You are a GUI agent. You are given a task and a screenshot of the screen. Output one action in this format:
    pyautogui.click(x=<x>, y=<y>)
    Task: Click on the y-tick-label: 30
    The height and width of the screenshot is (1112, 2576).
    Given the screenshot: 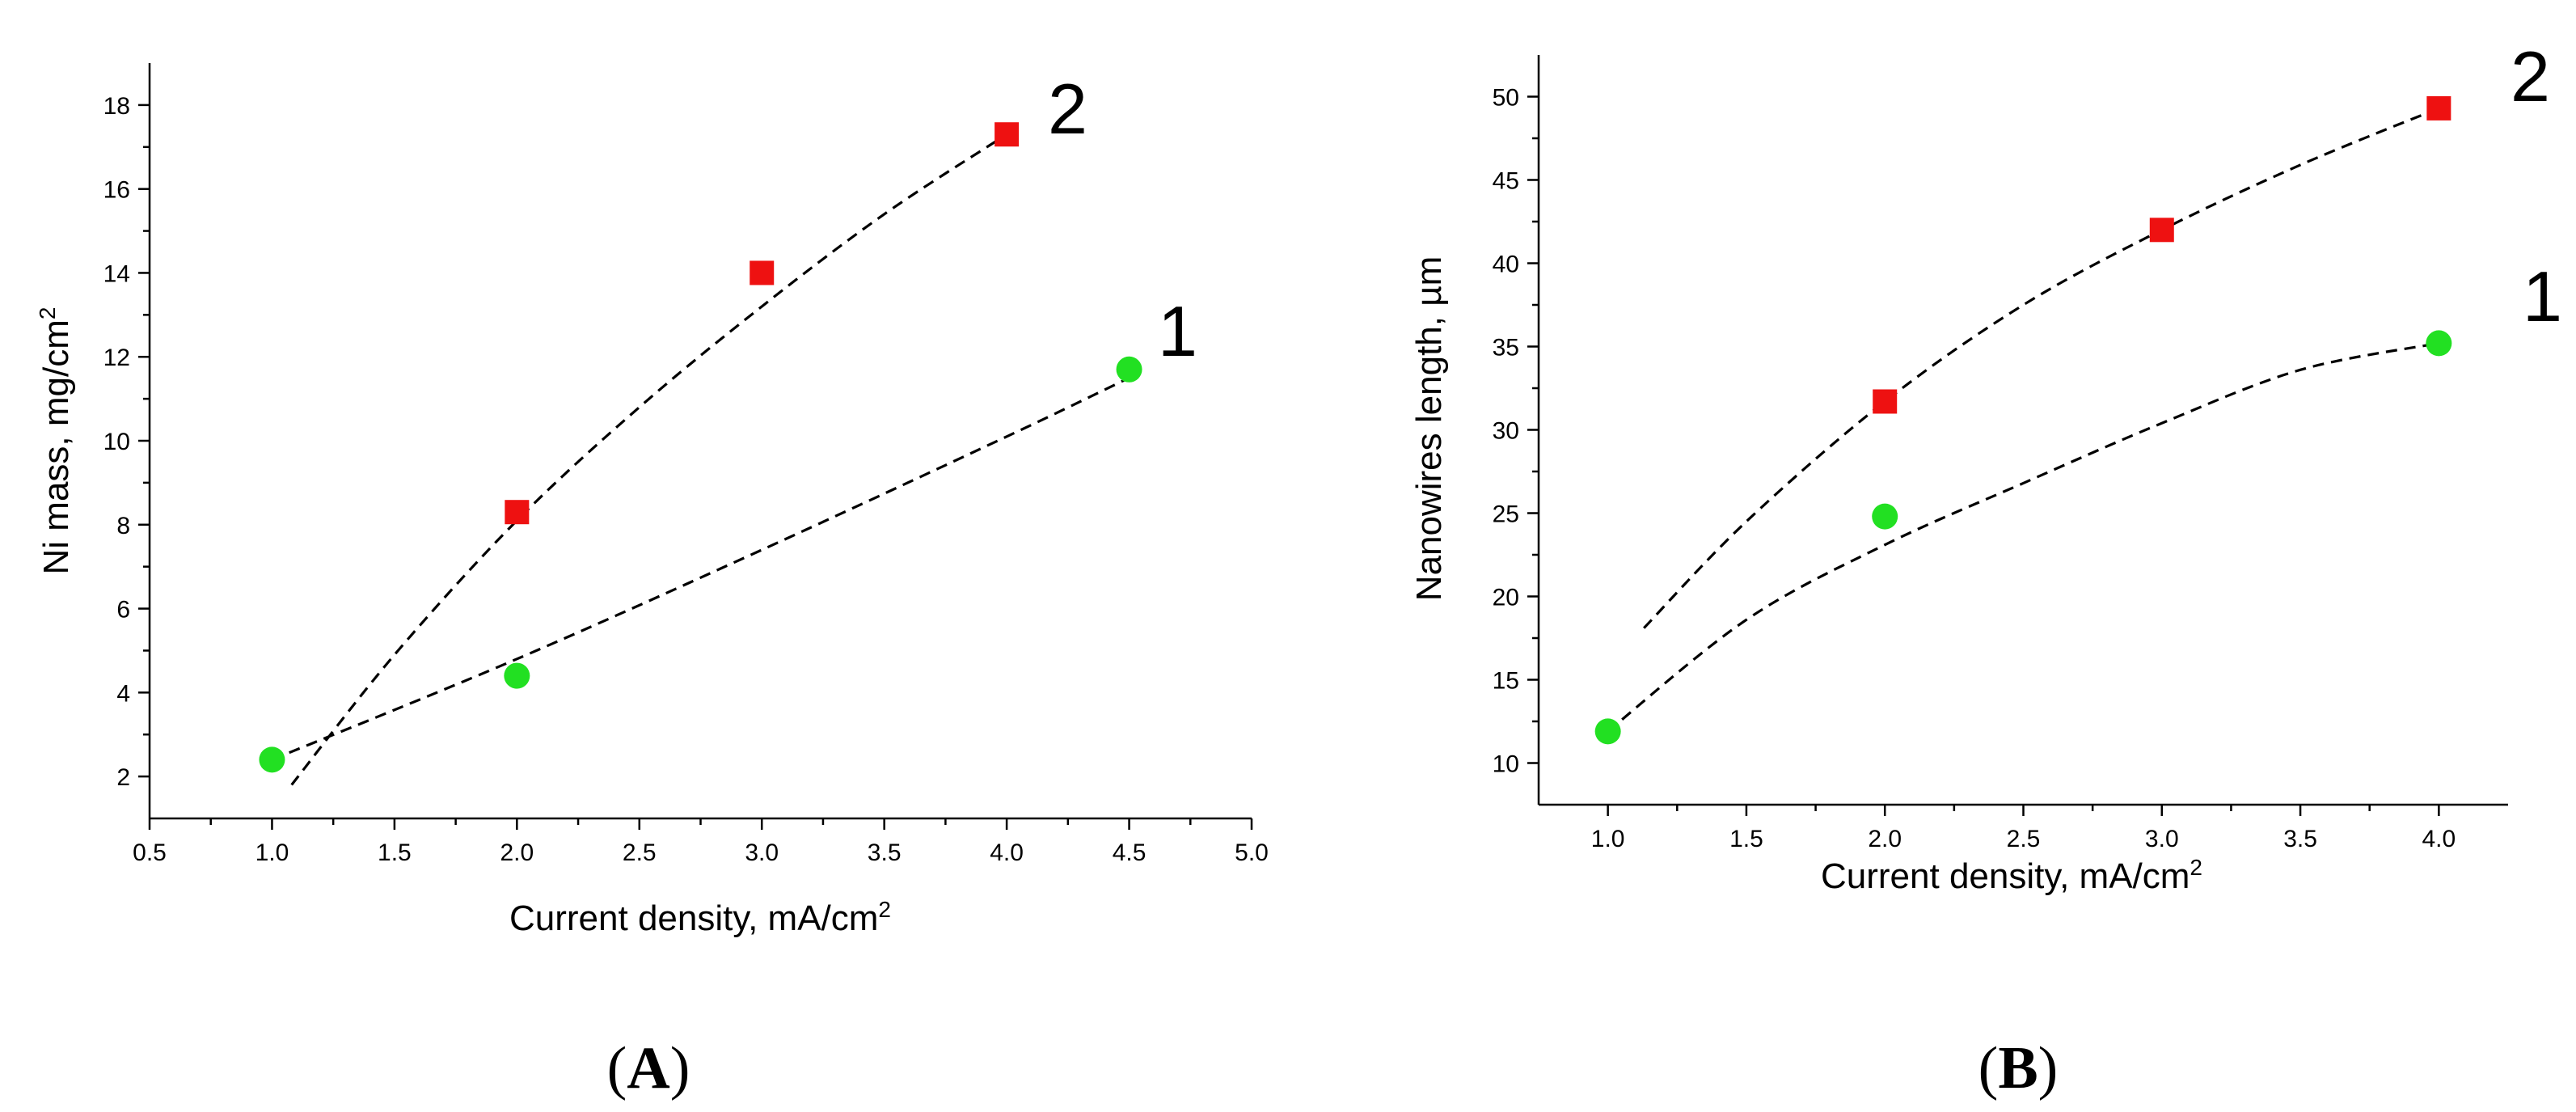 What is the action you would take?
    pyautogui.click(x=1506, y=431)
    